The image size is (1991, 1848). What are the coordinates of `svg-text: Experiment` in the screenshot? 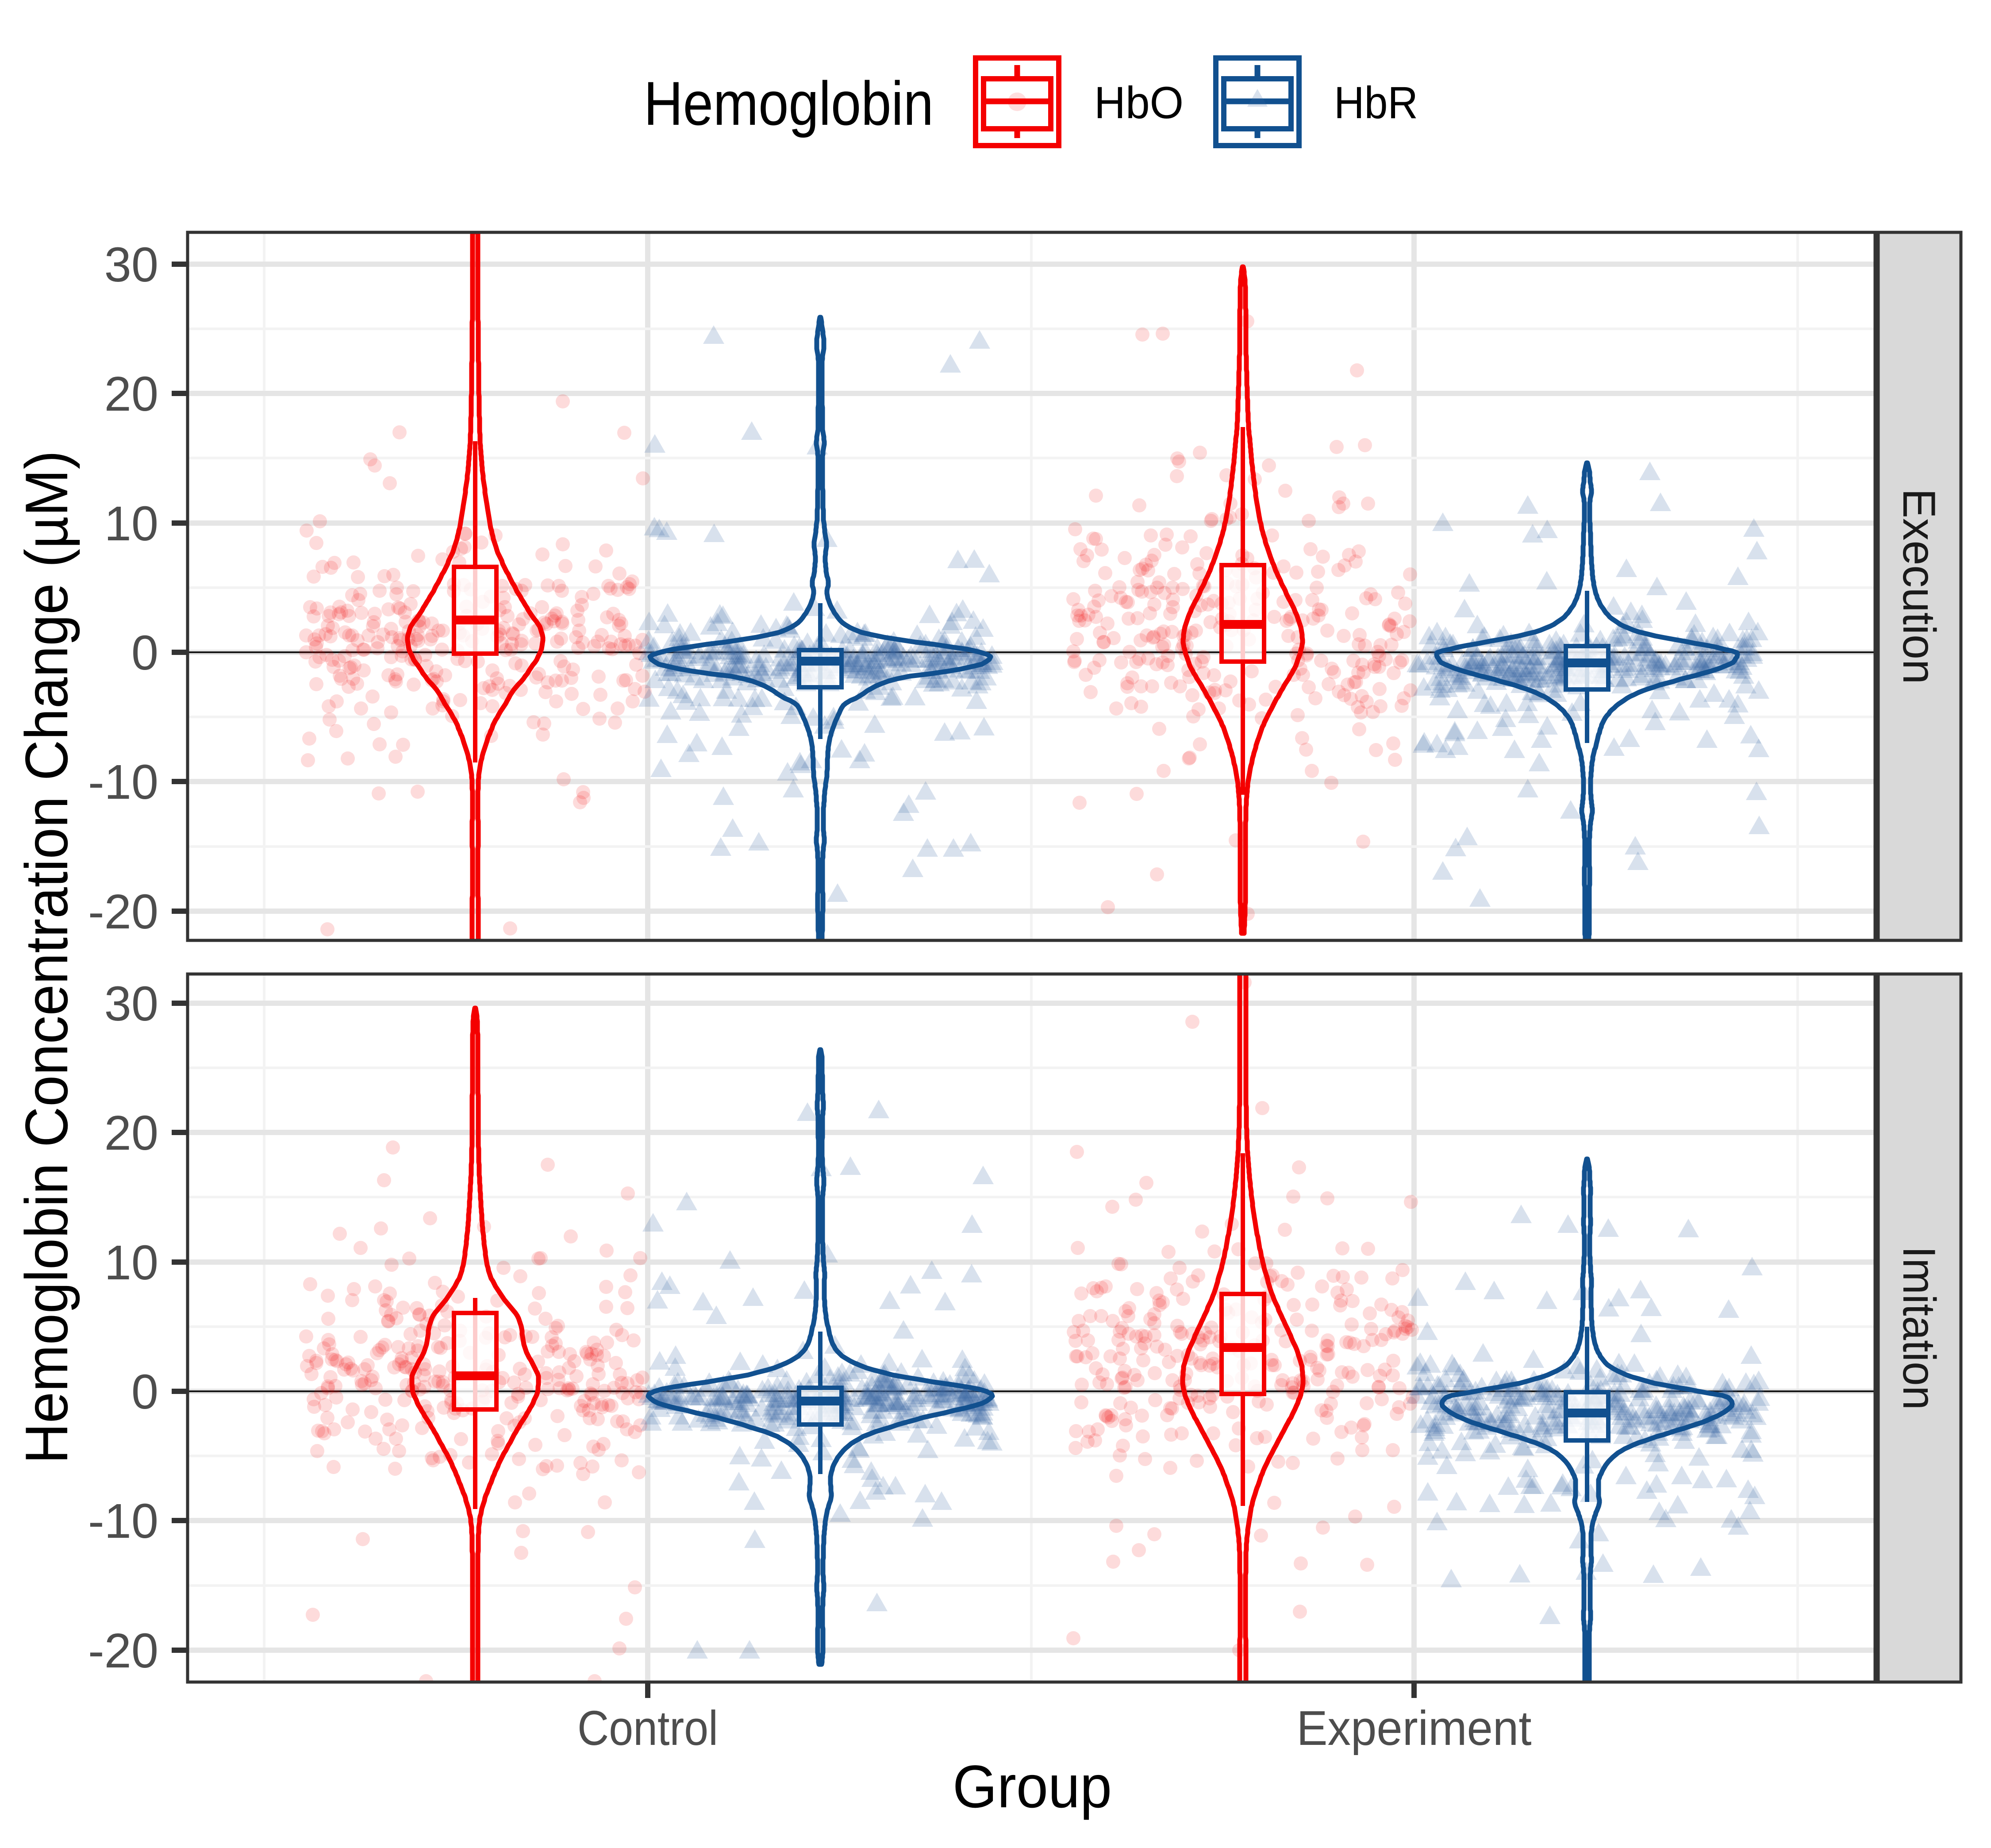 It's located at (1414, 1729).